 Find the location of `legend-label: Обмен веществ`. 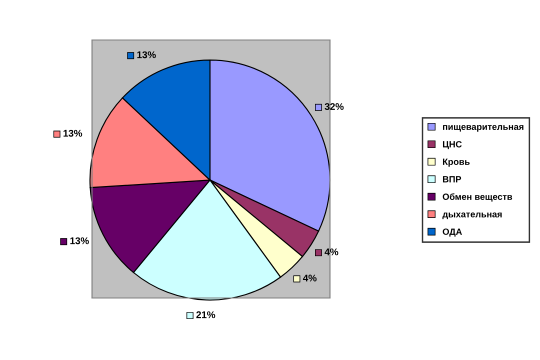

legend-label: Обмен веществ is located at coordinates (477, 197).